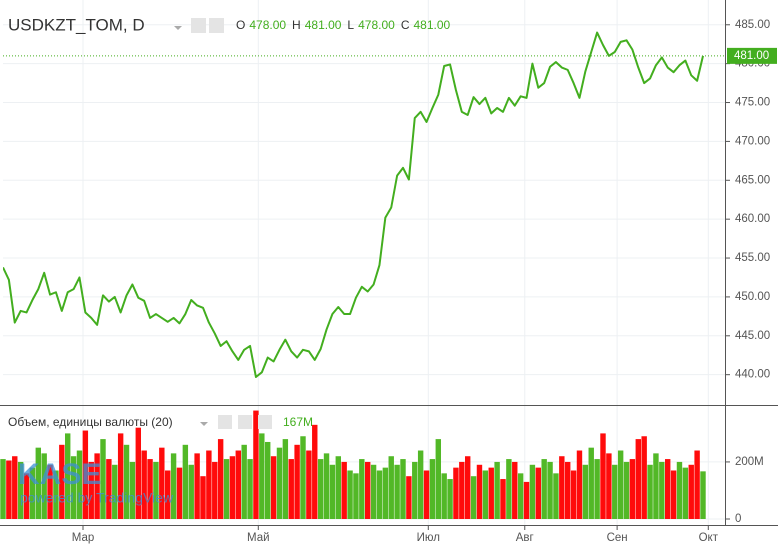  What do you see at coordinates (83, 538) in the screenshot?
I see `x-tick-label: Мар` at bounding box center [83, 538].